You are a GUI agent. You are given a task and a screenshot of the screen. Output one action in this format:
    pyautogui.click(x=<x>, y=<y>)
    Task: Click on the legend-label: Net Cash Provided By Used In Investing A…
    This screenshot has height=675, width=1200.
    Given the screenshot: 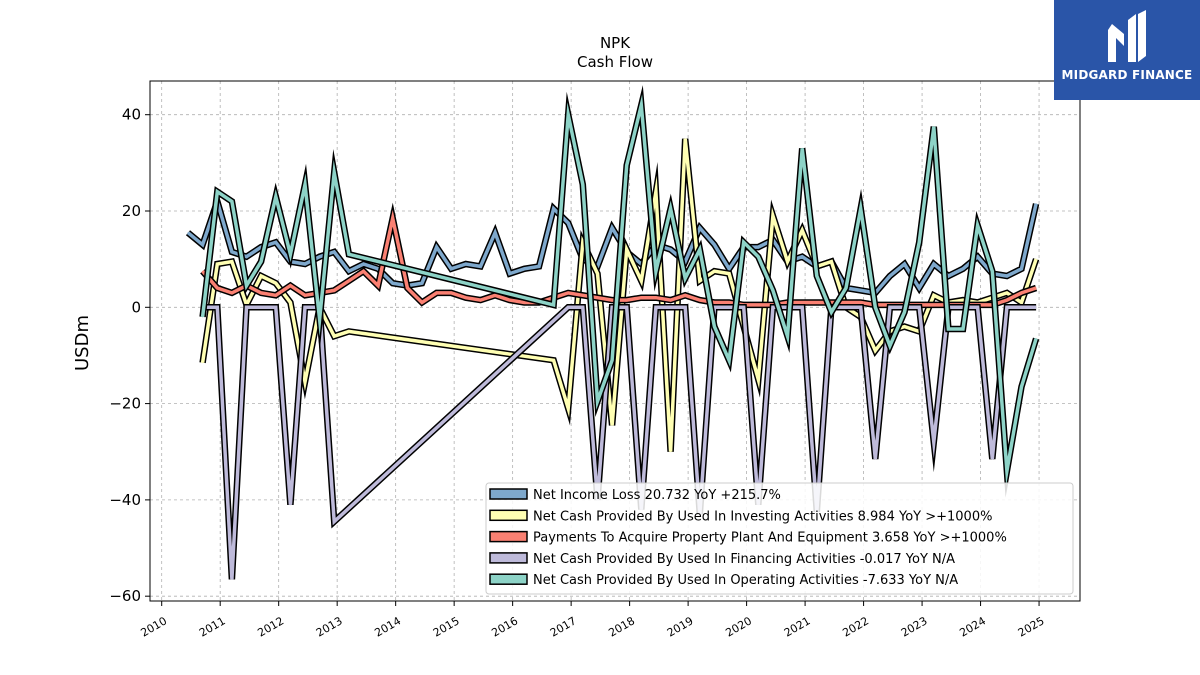 What is the action you would take?
    pyautogui.click(x=762, y=516)
    